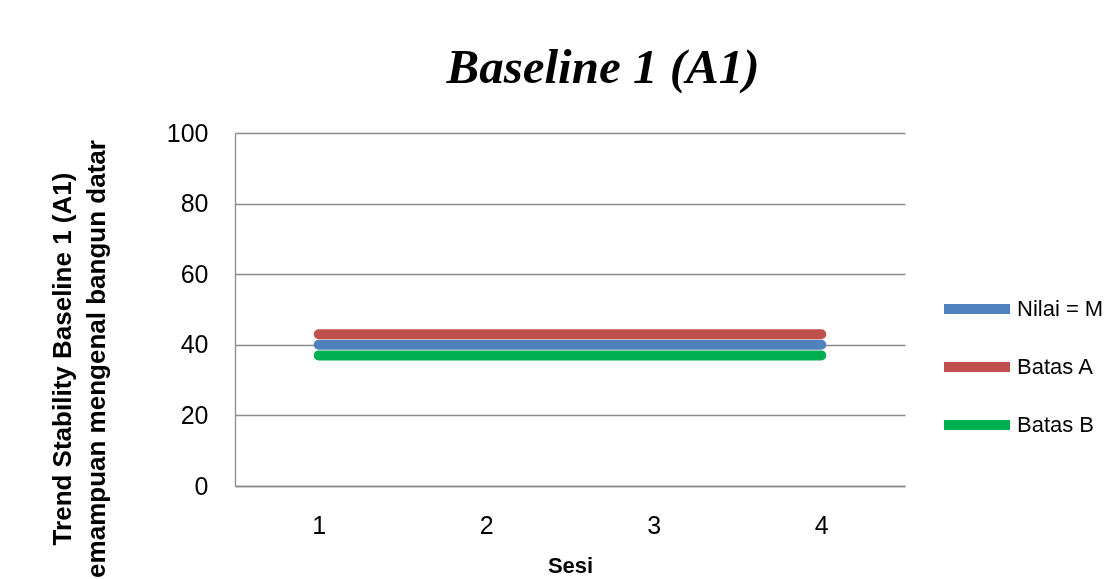 The image size is (1109, 579). Describe the element at coordinates (654, 524) in the screenshot. I see `x-tick-label: 3` at that location.